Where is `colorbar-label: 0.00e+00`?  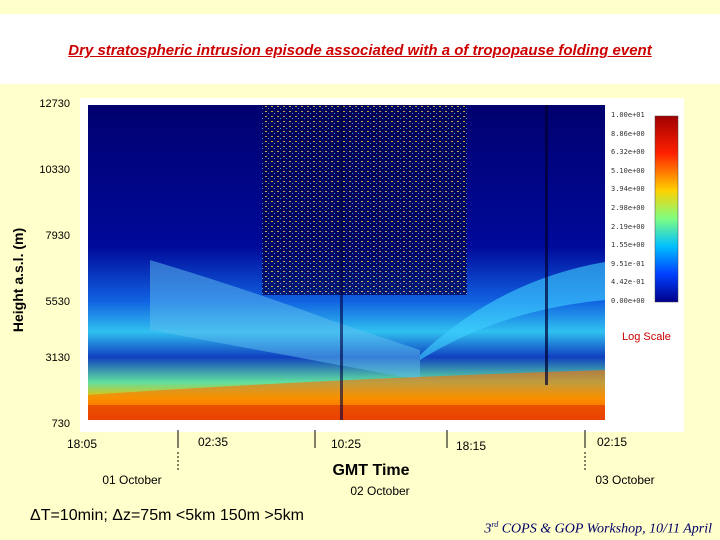
colorbar-label: 0.00e+00 is located at coordinates (628, 301).